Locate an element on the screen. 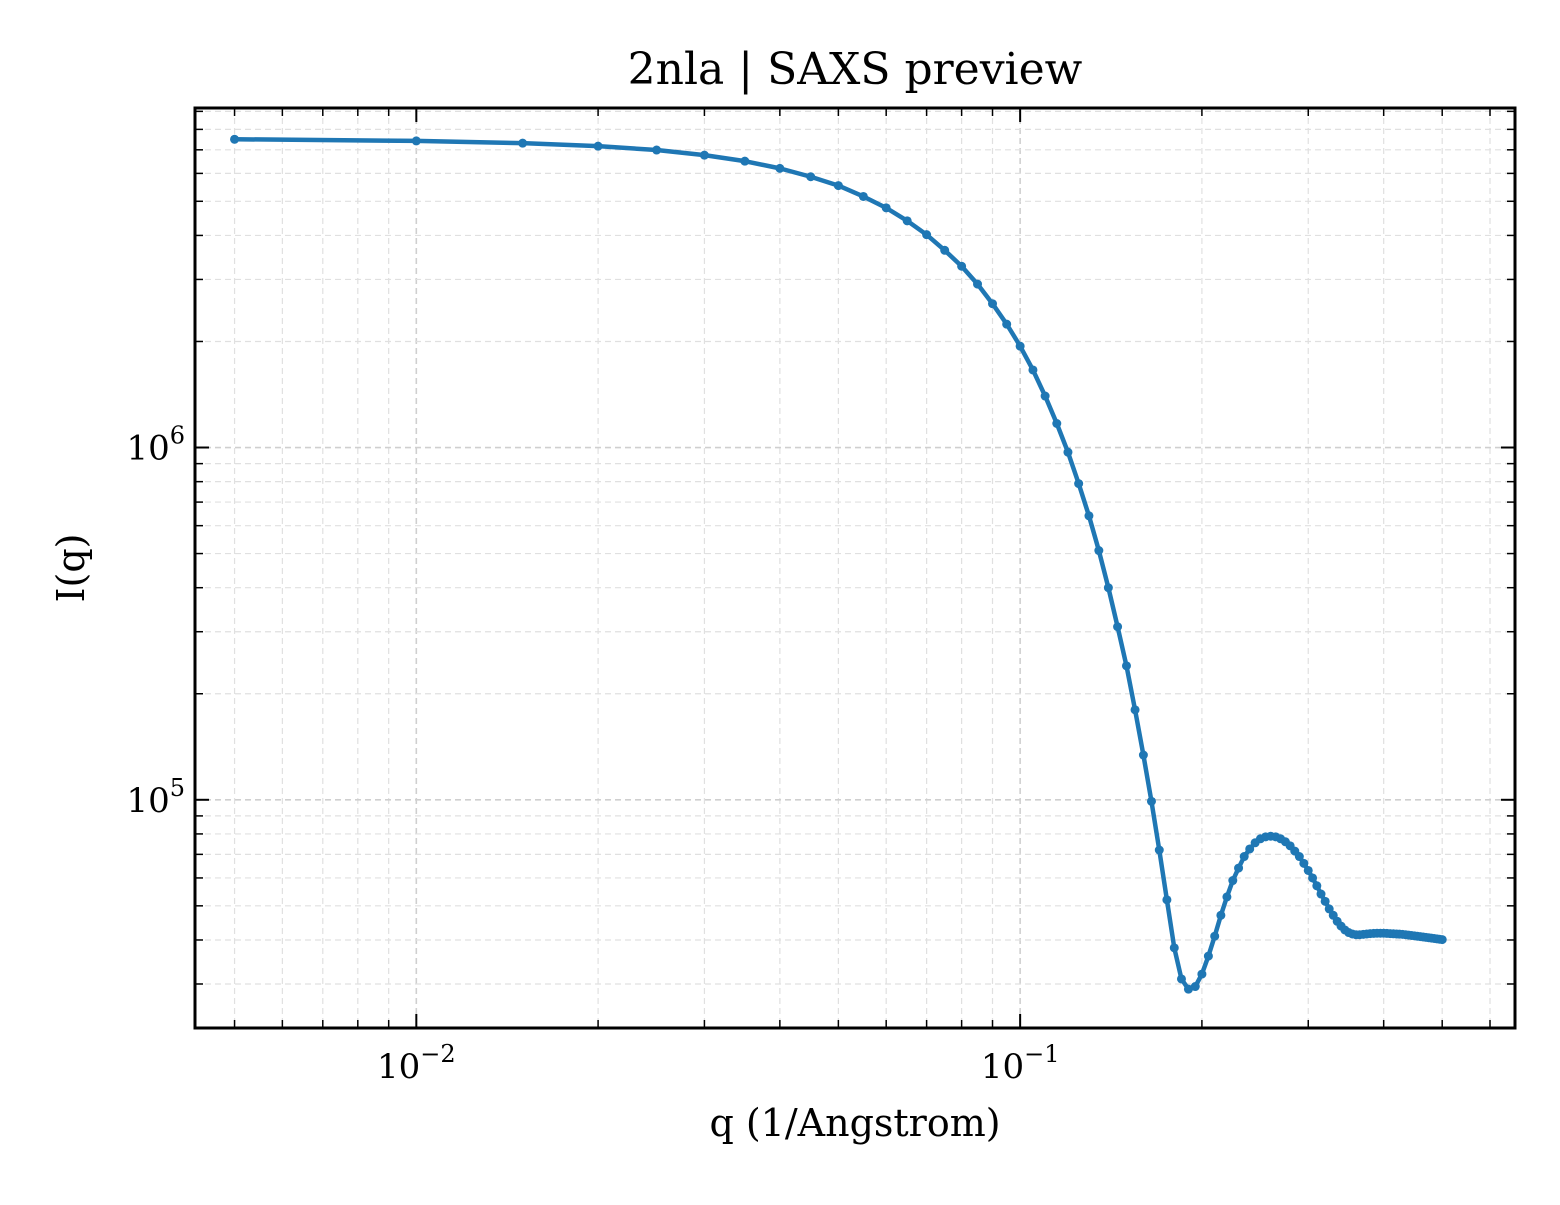 The height and width of the screenshot is (1205, 1560). chart-title: 2nla | SAXS preview is located at coordinates (855, 69).